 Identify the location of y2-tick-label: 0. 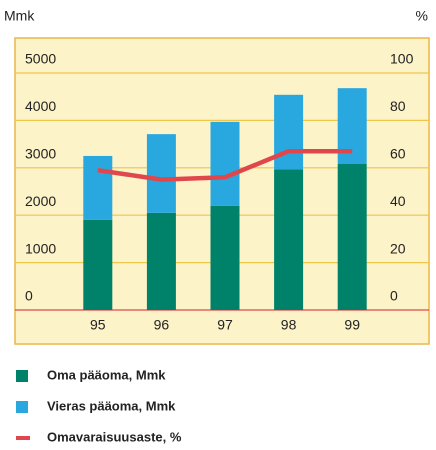
(394, 296).